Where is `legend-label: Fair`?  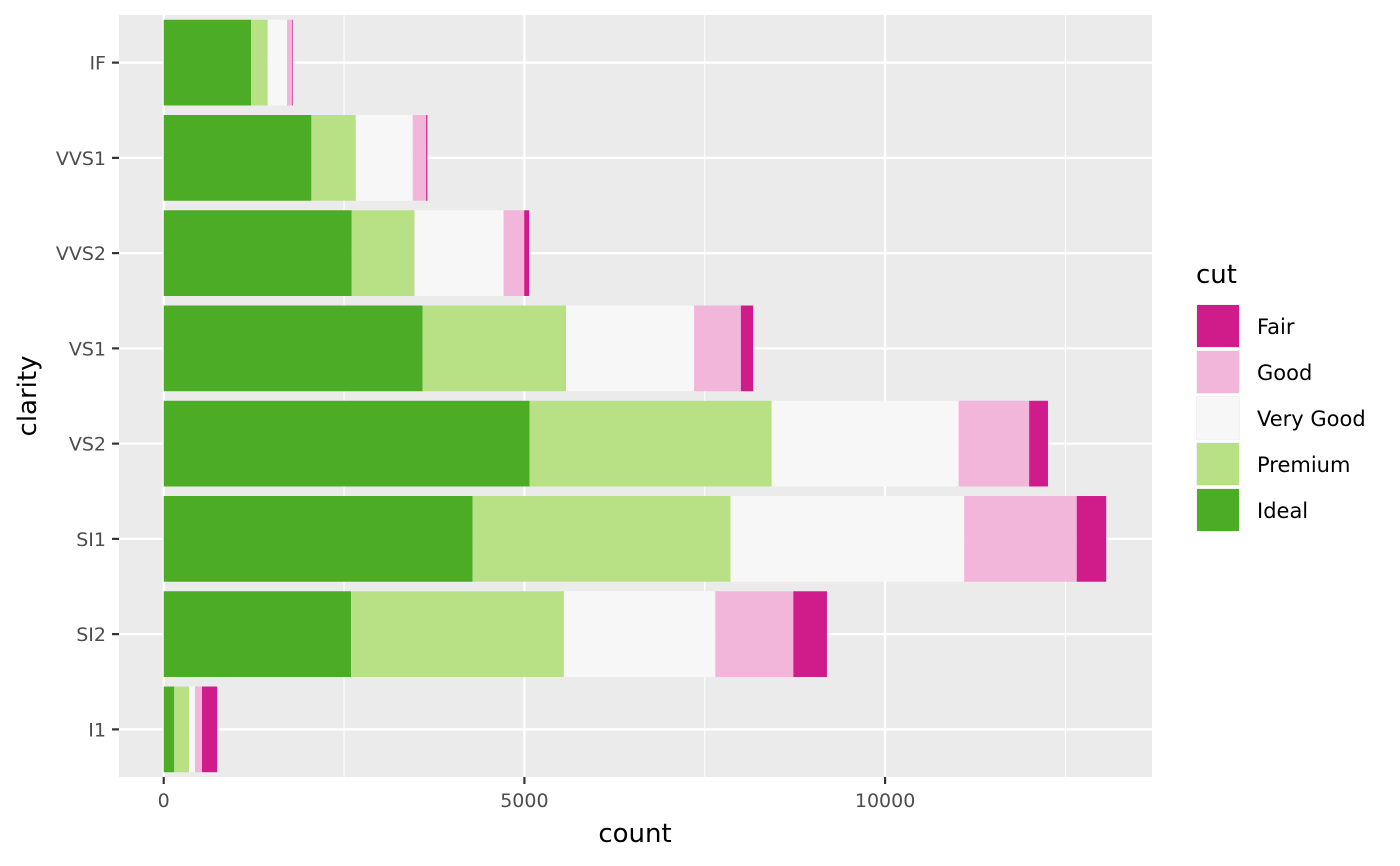
legend-label: Fair is located at coordinates (1276, 327).